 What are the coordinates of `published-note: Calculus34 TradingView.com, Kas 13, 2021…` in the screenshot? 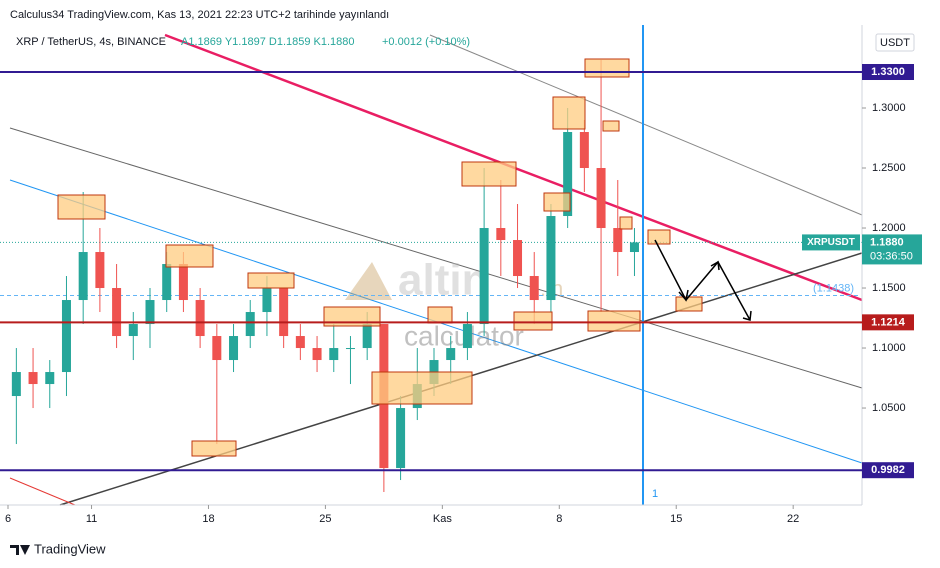 It's located at (199, 15).